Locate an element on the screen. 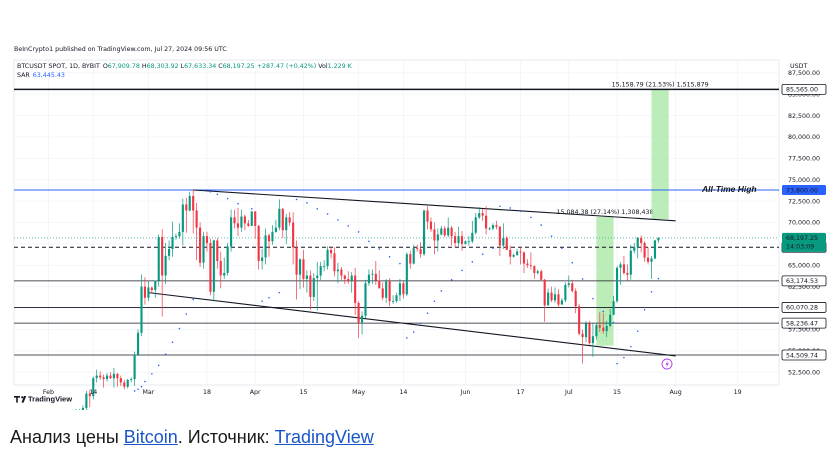 This screenshot has height=456, width=831. x-tick-label: 19 is located at coordinates (738, 392).